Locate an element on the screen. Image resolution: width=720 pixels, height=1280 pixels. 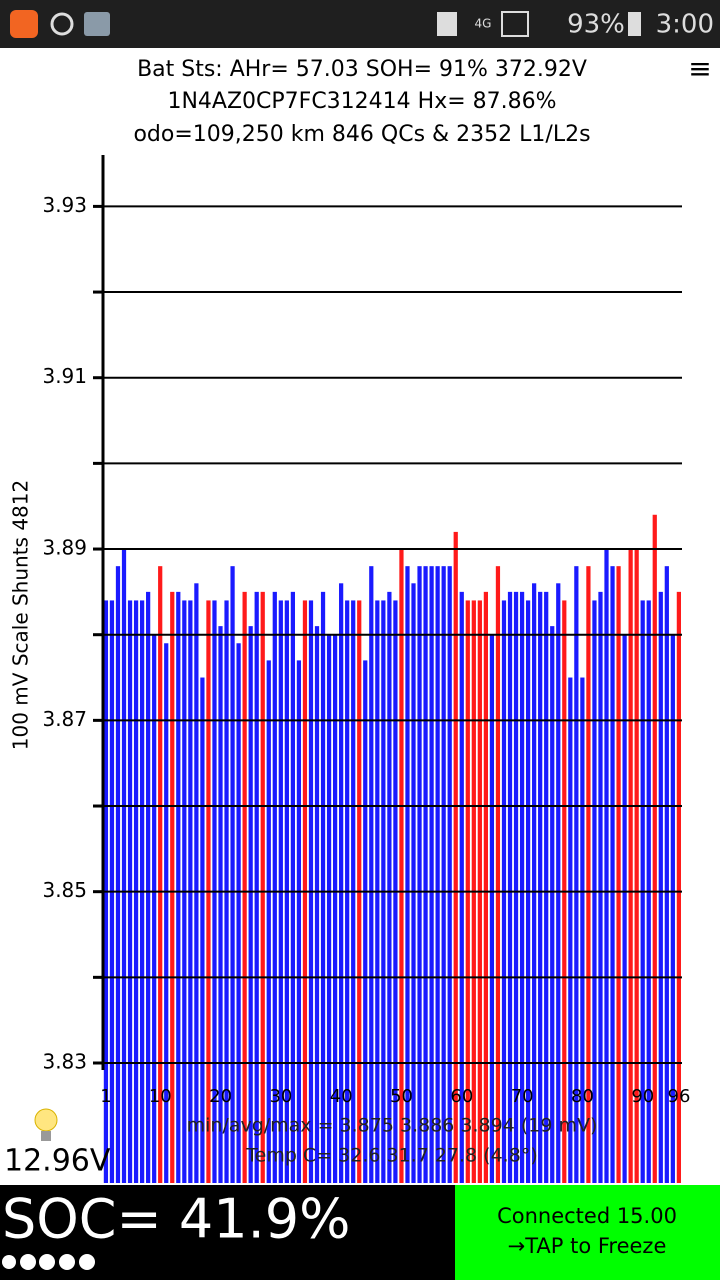
y-tick-label: 3.93 is located at coordinates (64, 205).